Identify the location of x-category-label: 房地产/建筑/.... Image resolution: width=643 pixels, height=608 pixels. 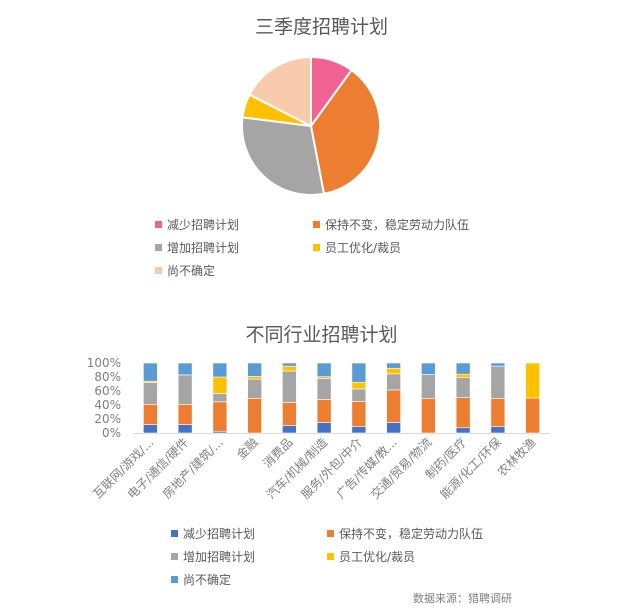
(192, 468).